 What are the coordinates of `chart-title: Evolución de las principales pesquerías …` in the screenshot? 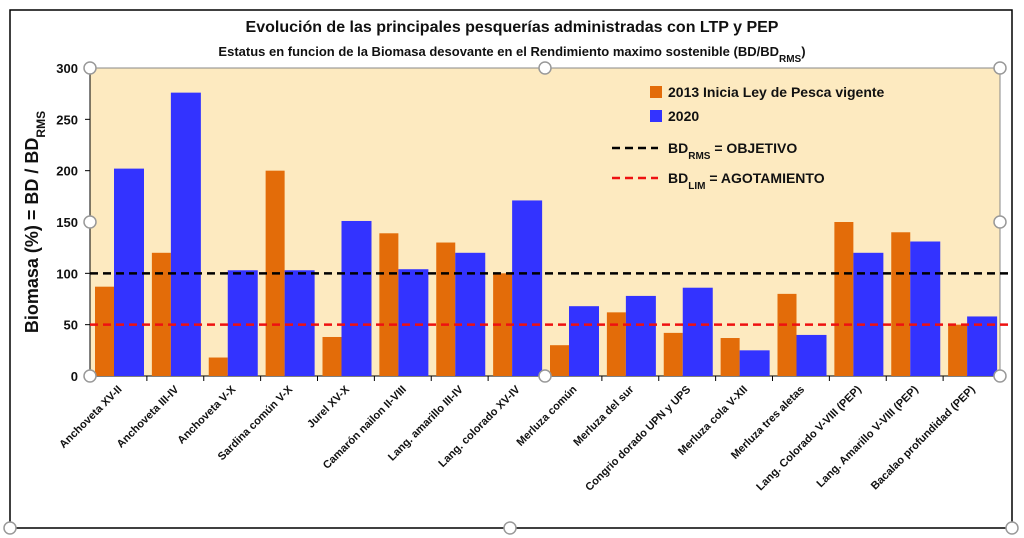 It's located at (512, 27).